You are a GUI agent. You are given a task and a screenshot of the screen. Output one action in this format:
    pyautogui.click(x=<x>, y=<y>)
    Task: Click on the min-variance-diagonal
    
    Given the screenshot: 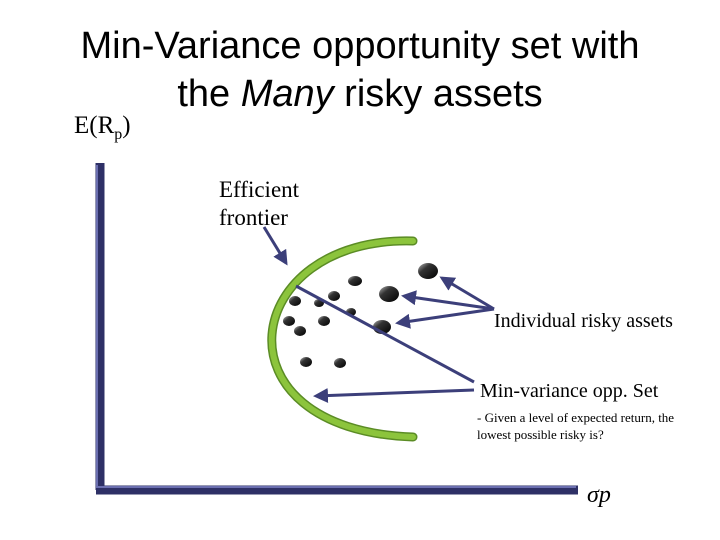 What is the action you would take?
    pyautogui.click(x=385, y=334)
    